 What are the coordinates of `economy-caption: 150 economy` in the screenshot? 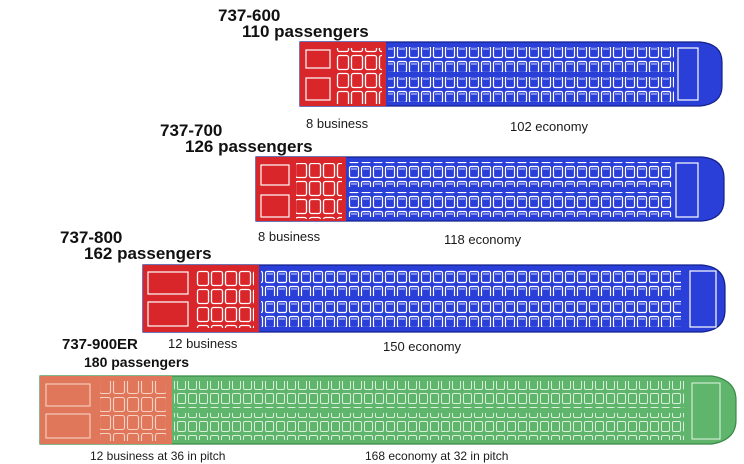 It's located at (422, 346).